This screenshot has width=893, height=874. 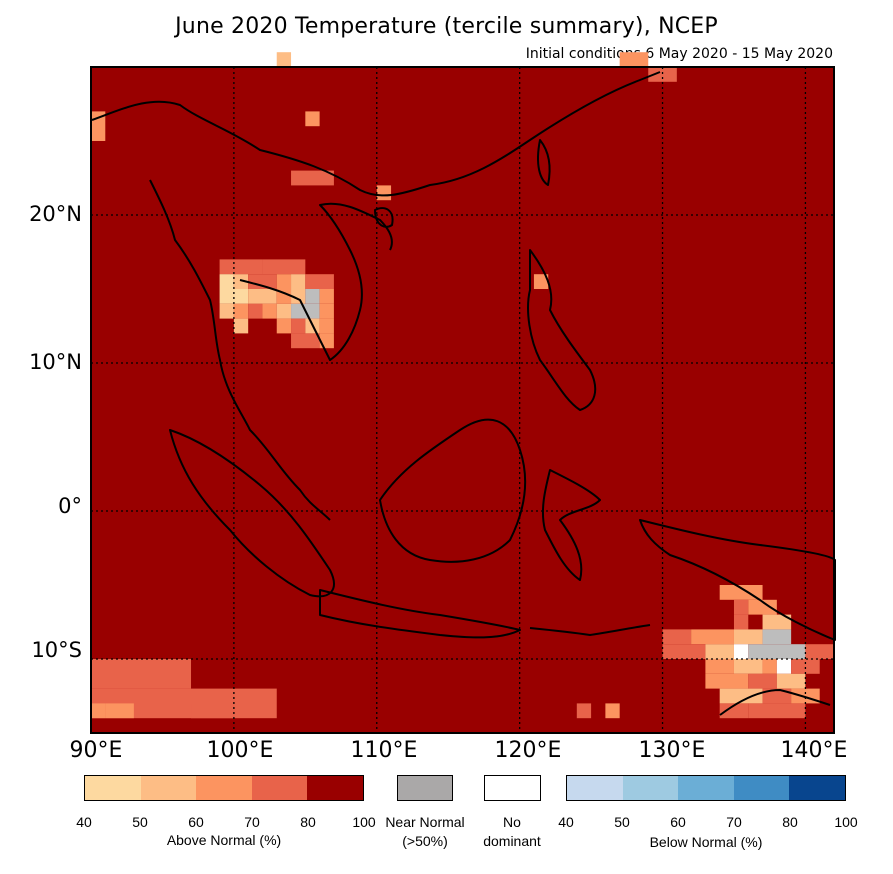 I want to click on above-normal-colorbar, so click(x=224, y=788).